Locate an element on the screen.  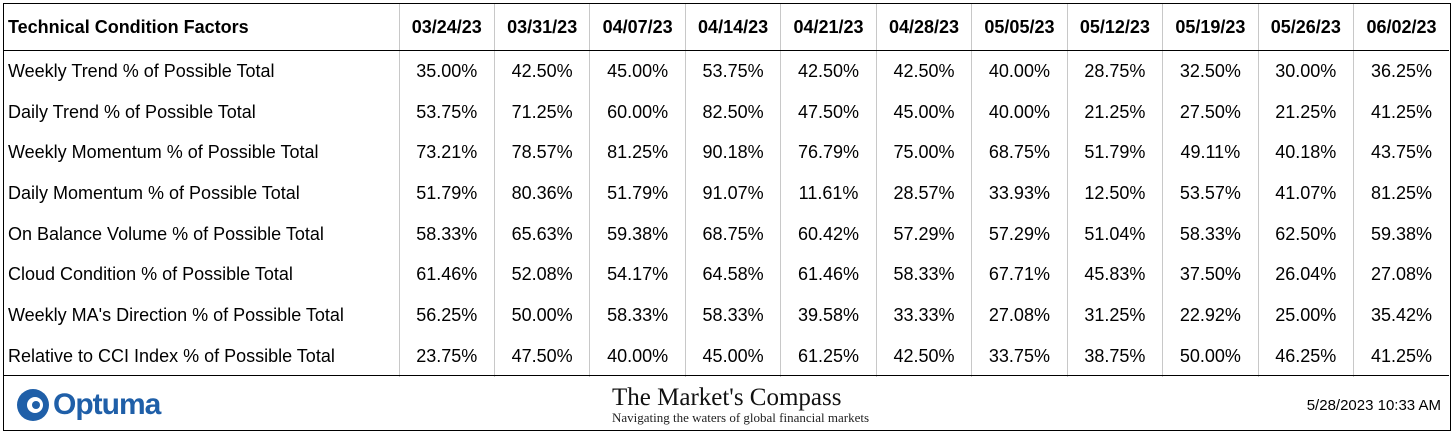
value-cell: 61.25% is located at coordinates (828, 356).